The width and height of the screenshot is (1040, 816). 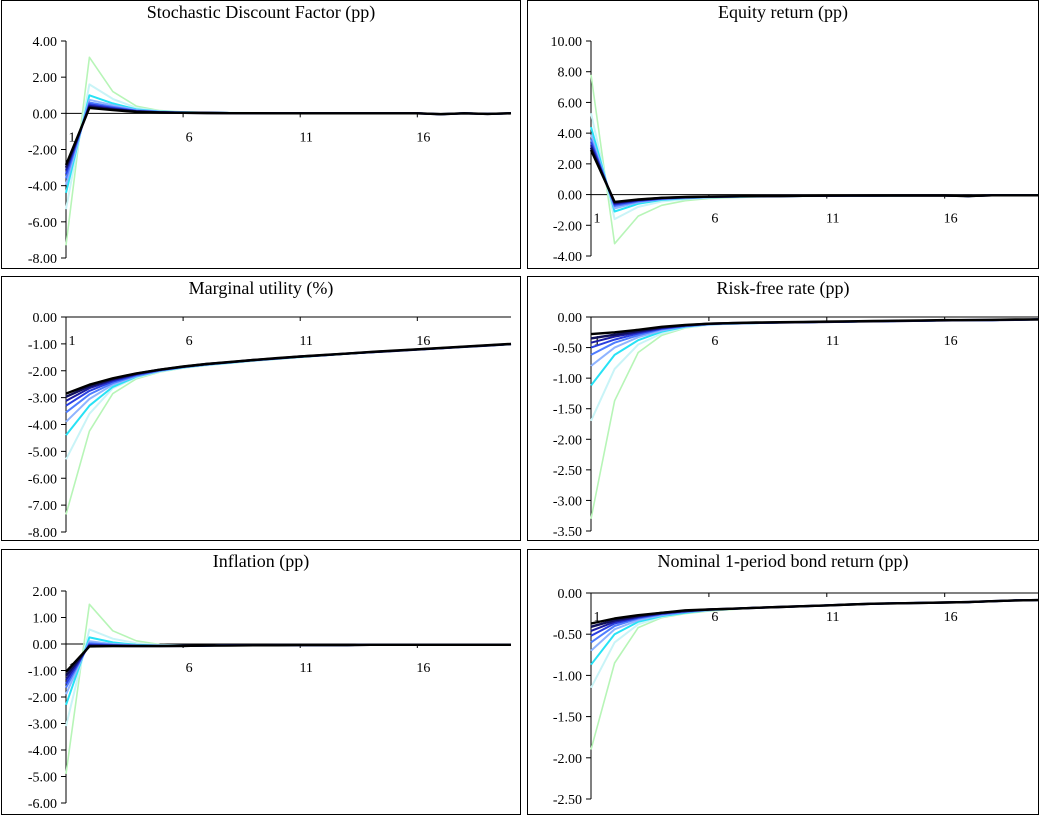 I want to click on y-tick-label: 8.00, so click(x=570, y=73).